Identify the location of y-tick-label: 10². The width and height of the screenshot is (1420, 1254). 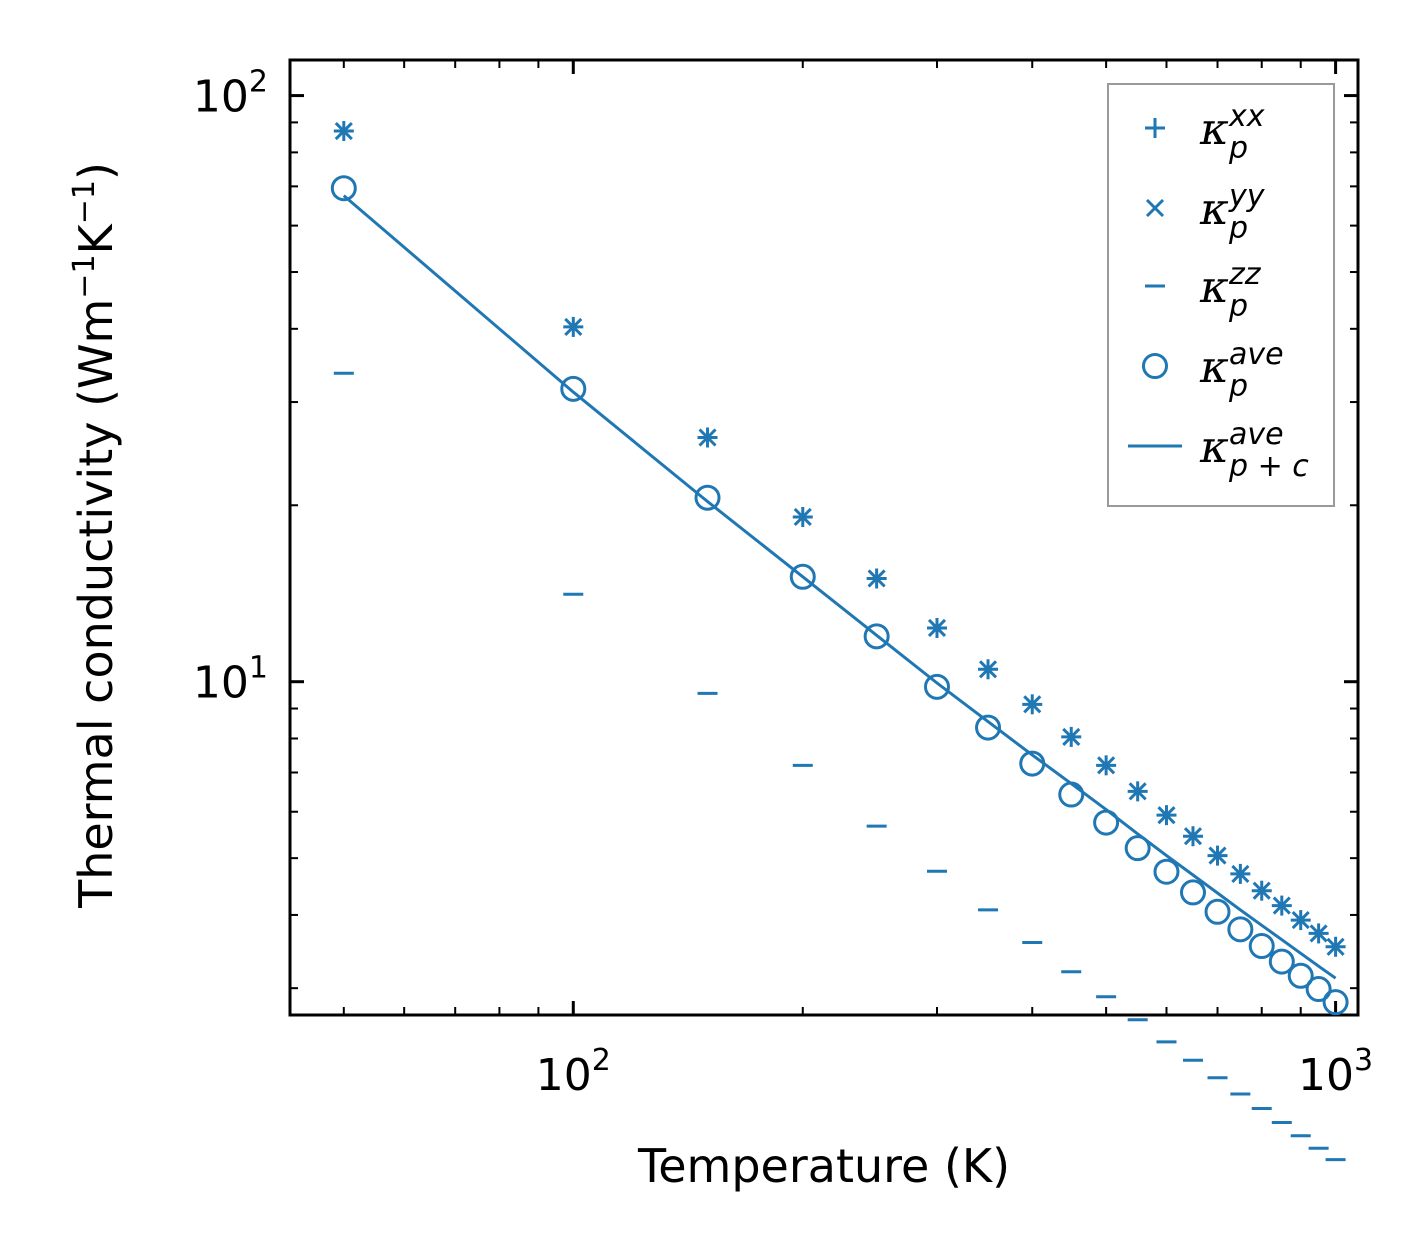
(230, 94).